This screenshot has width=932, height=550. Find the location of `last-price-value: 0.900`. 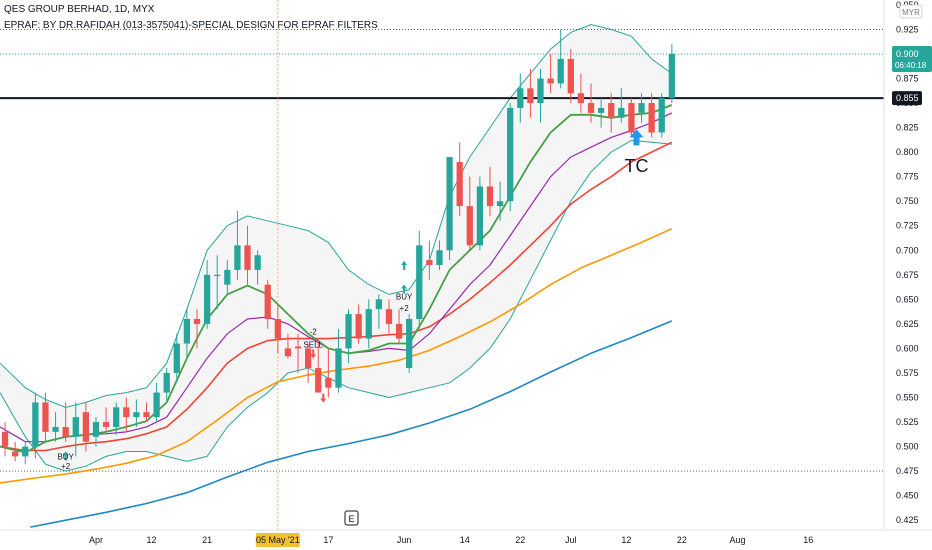

last-price-value: 0.900 is located at coordinates (907, 54).